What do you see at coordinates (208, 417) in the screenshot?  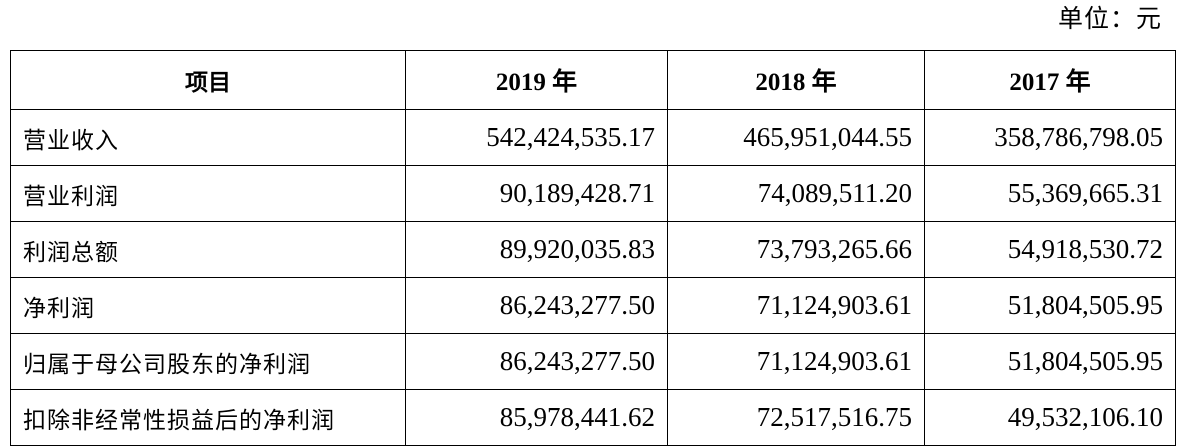 I see `row-label: 扣除非经常性损益后的净利润` at bounding box center [208, 417].